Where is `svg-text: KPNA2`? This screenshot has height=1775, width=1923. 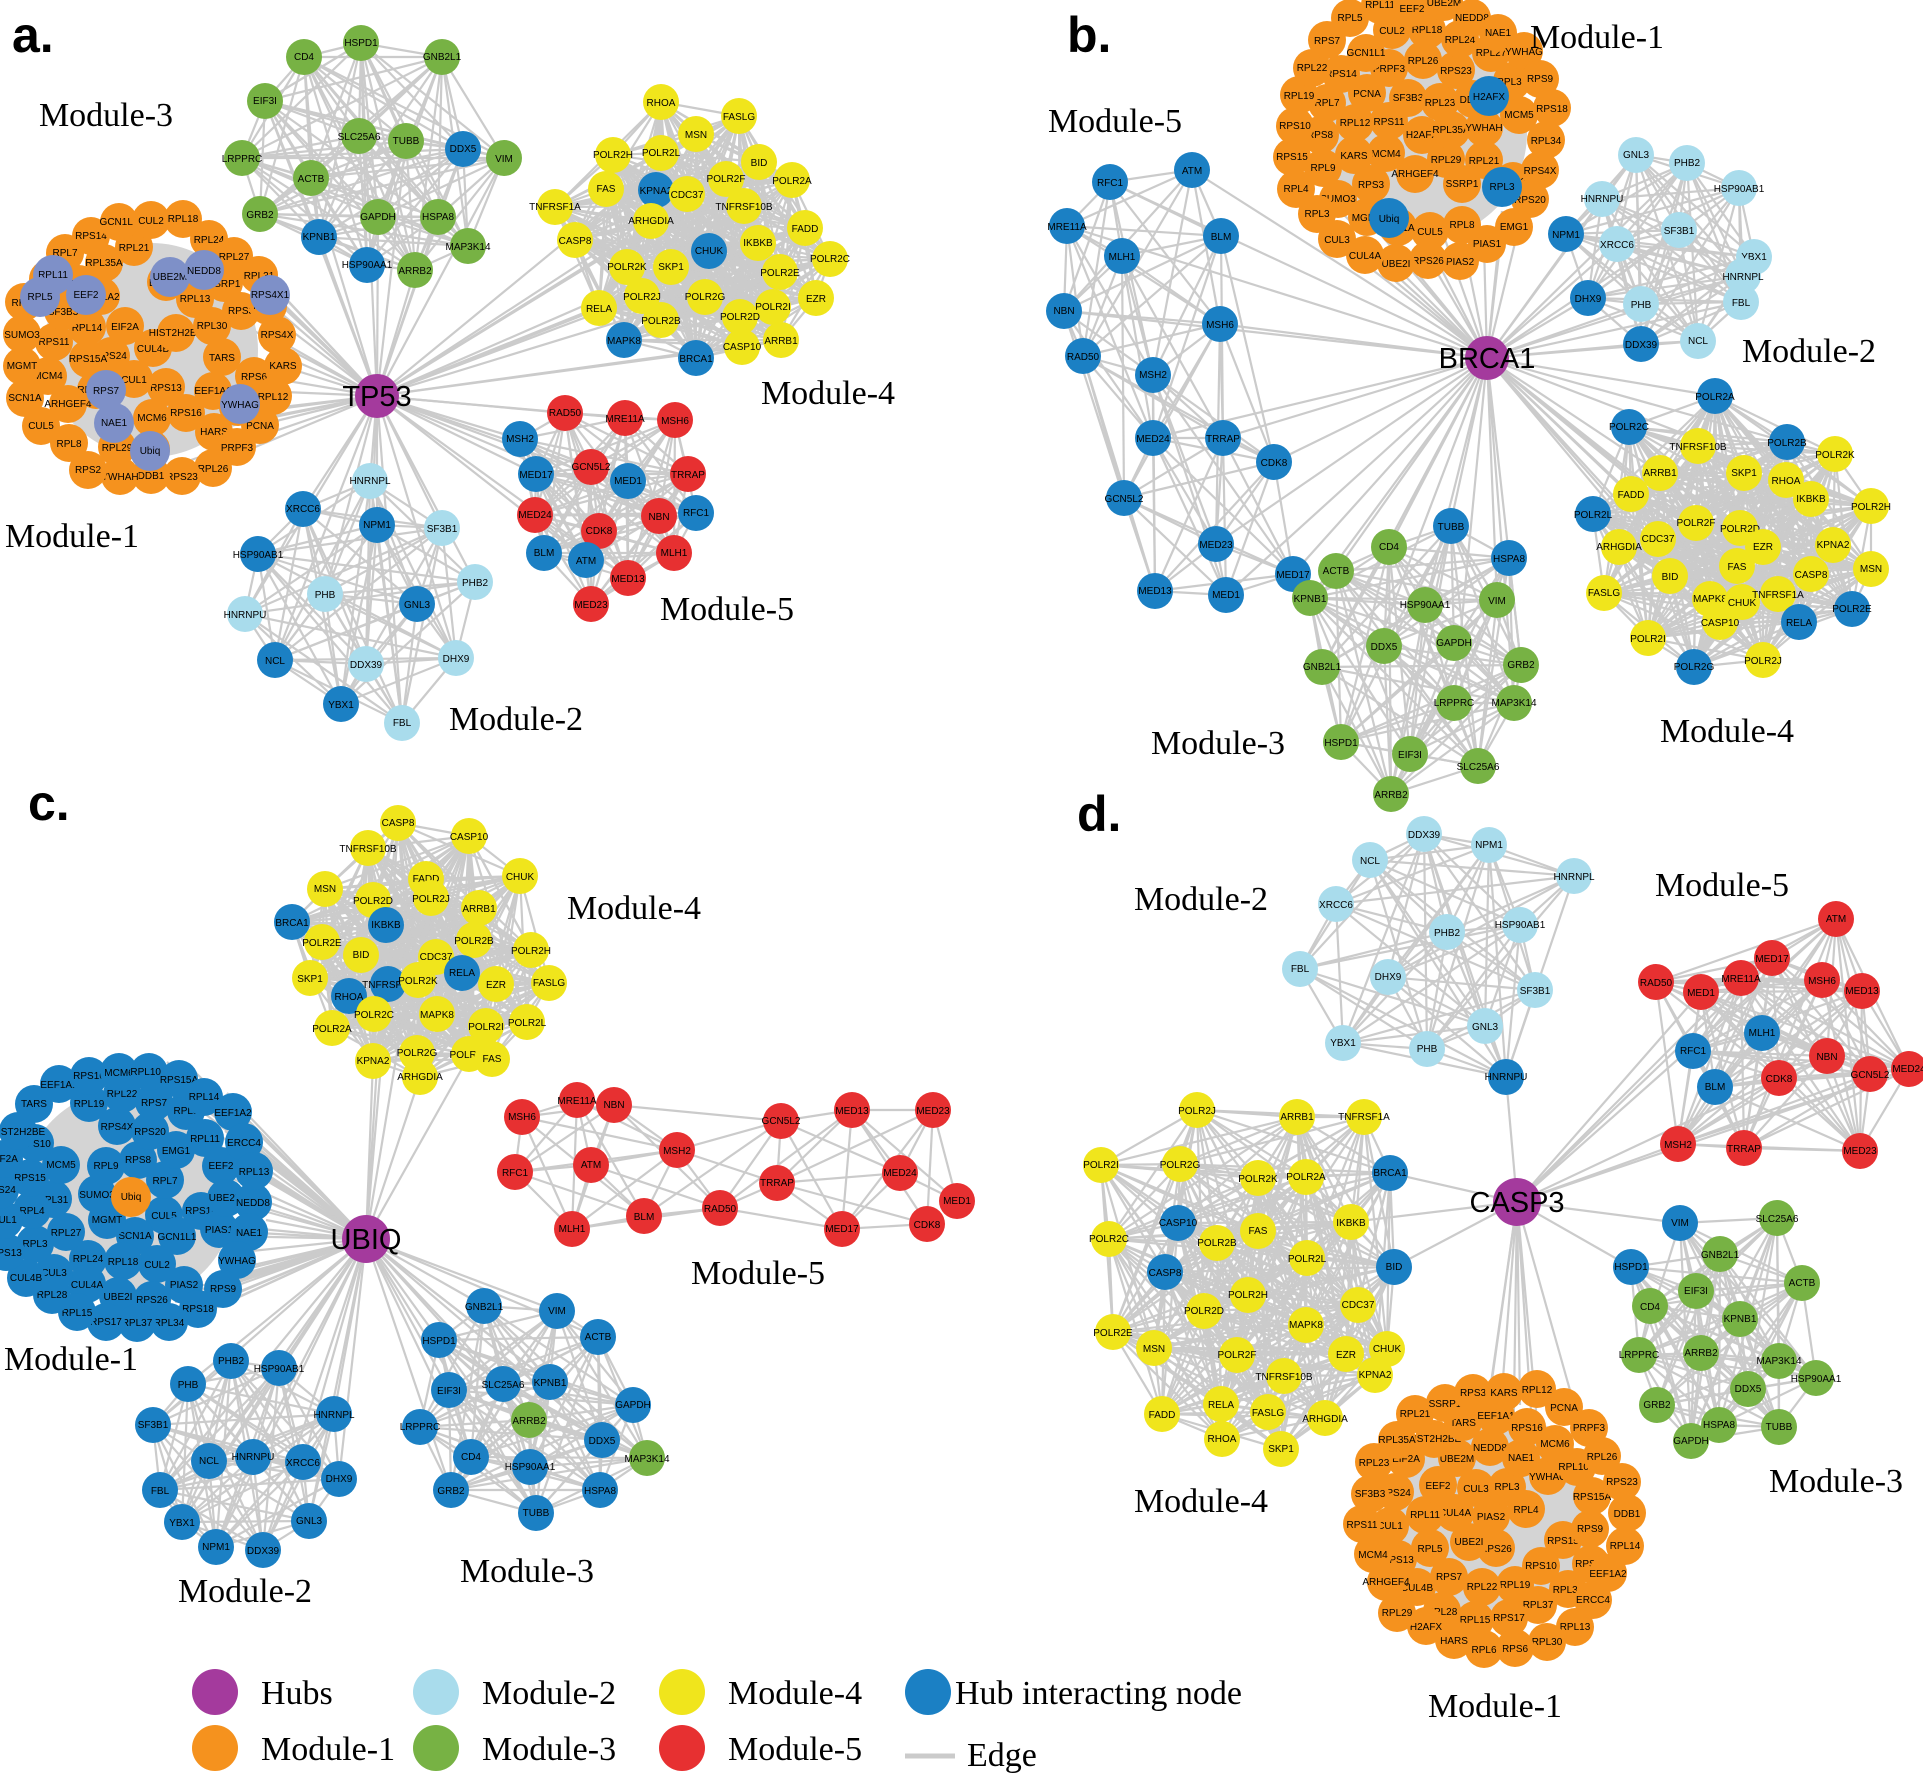 svg-text: KPNA2 is located at coordinates (373, 1061).